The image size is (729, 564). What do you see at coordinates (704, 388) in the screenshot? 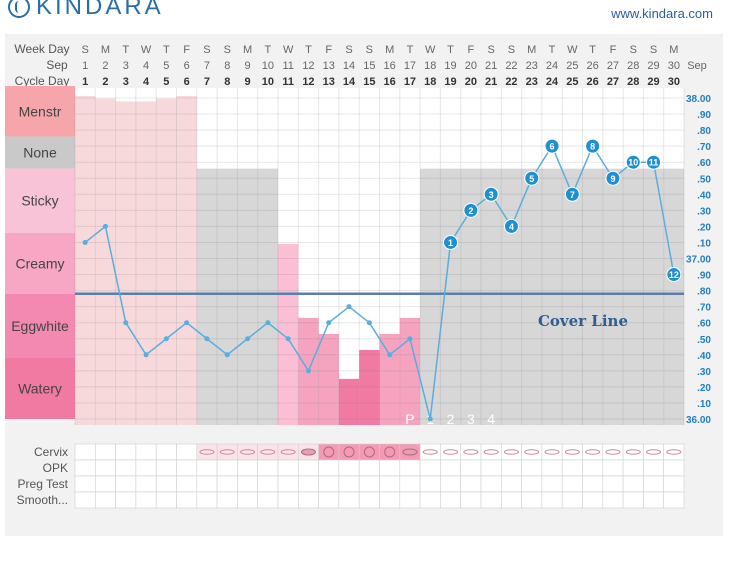
I see `y-tick-label: .20` at bounding box center [704, 388].